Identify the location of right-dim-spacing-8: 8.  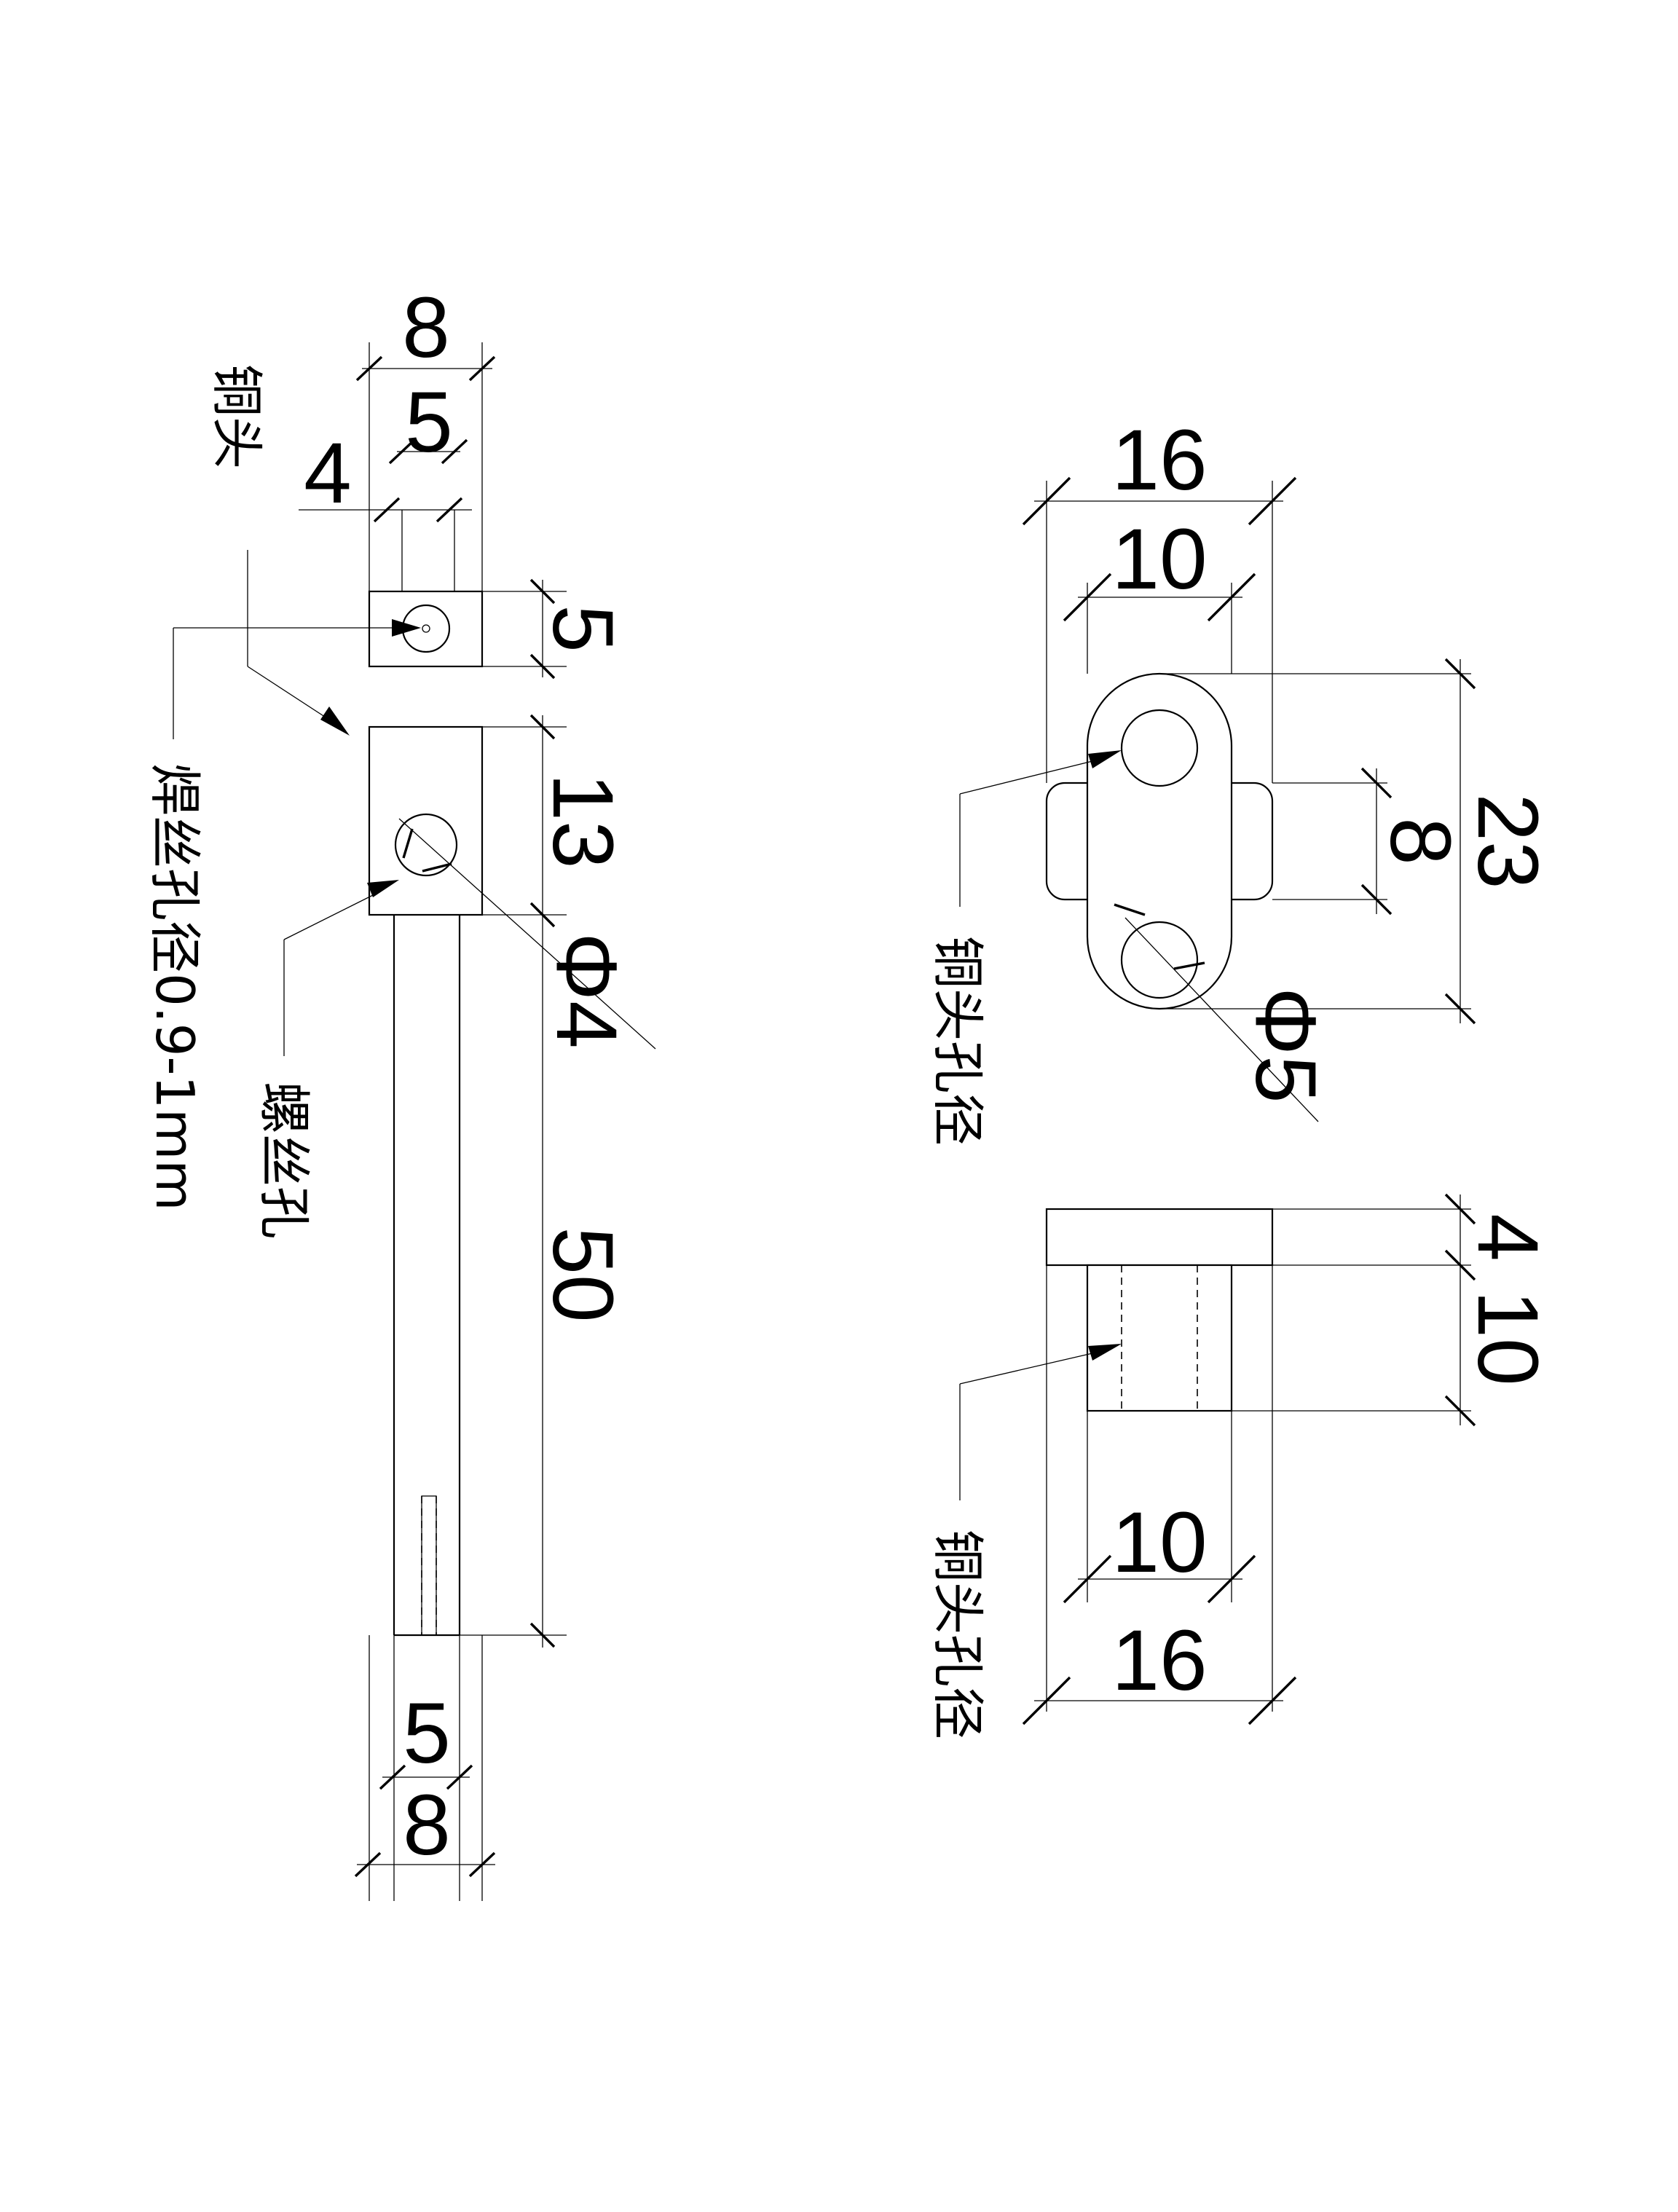
(1420, 841).